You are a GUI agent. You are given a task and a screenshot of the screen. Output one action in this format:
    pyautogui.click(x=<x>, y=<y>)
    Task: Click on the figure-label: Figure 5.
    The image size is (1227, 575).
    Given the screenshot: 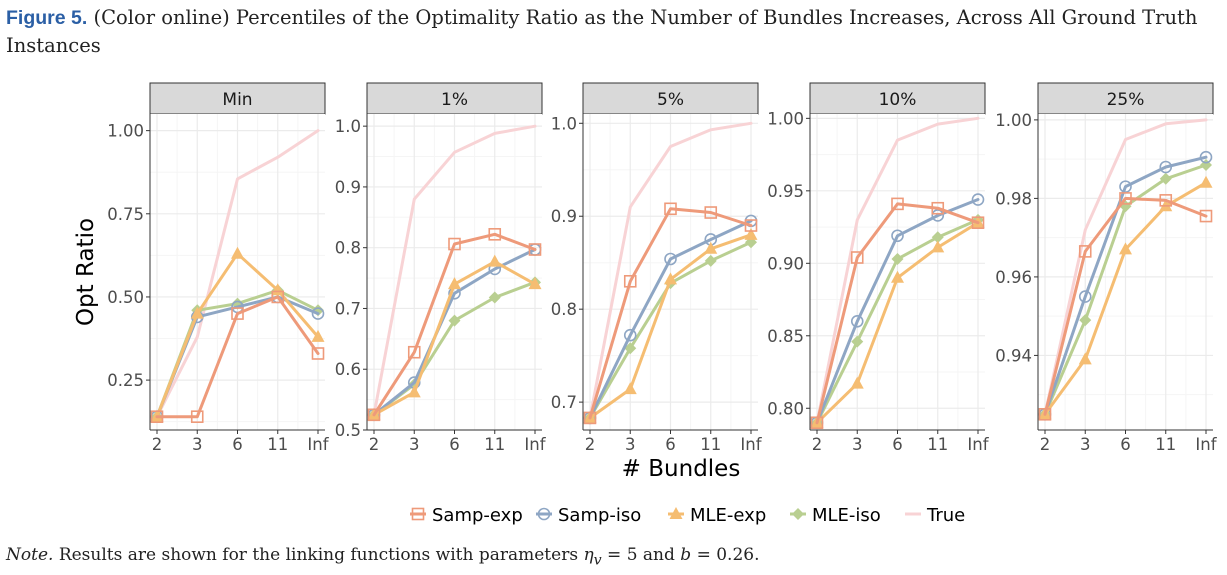 What is the action you would take?
    pyautogui.click(x=47, y=18)
    